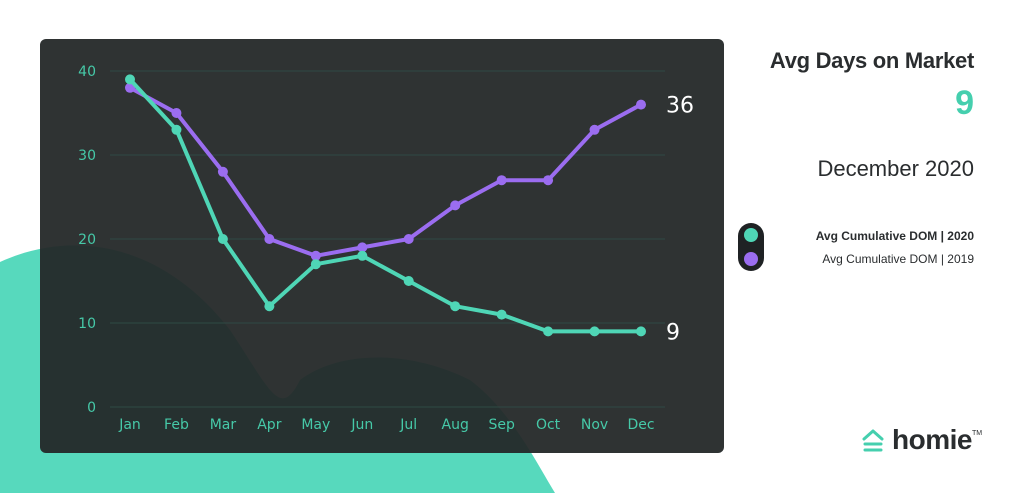  What do you see at coordinates (680, 220) in the screenshot?
I see `end-labels: 36 9` at bounding box center [680, 220].